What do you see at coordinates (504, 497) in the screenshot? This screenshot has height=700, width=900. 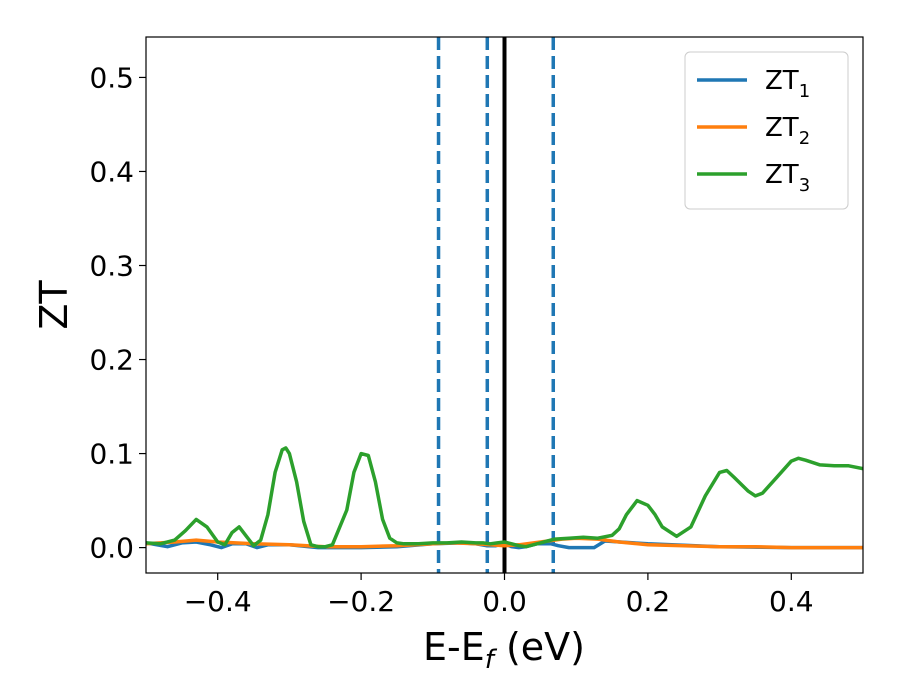 I see `series-line-zt3` at bounding box center [504, 497].